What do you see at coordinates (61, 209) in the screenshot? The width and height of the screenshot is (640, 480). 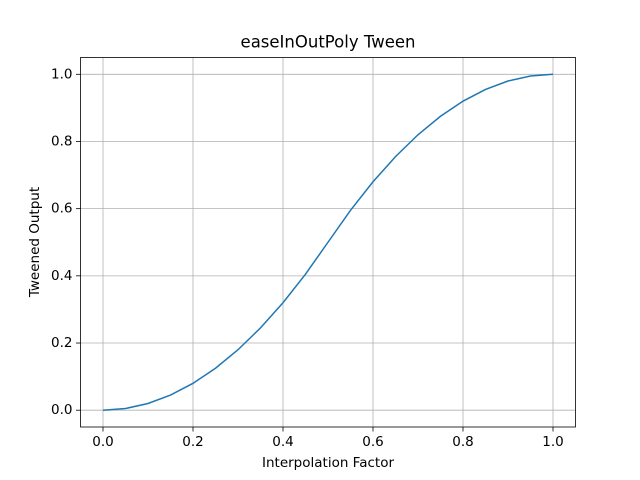 I see `y-tick-label: 0.6` at bounding box center [61, 209].